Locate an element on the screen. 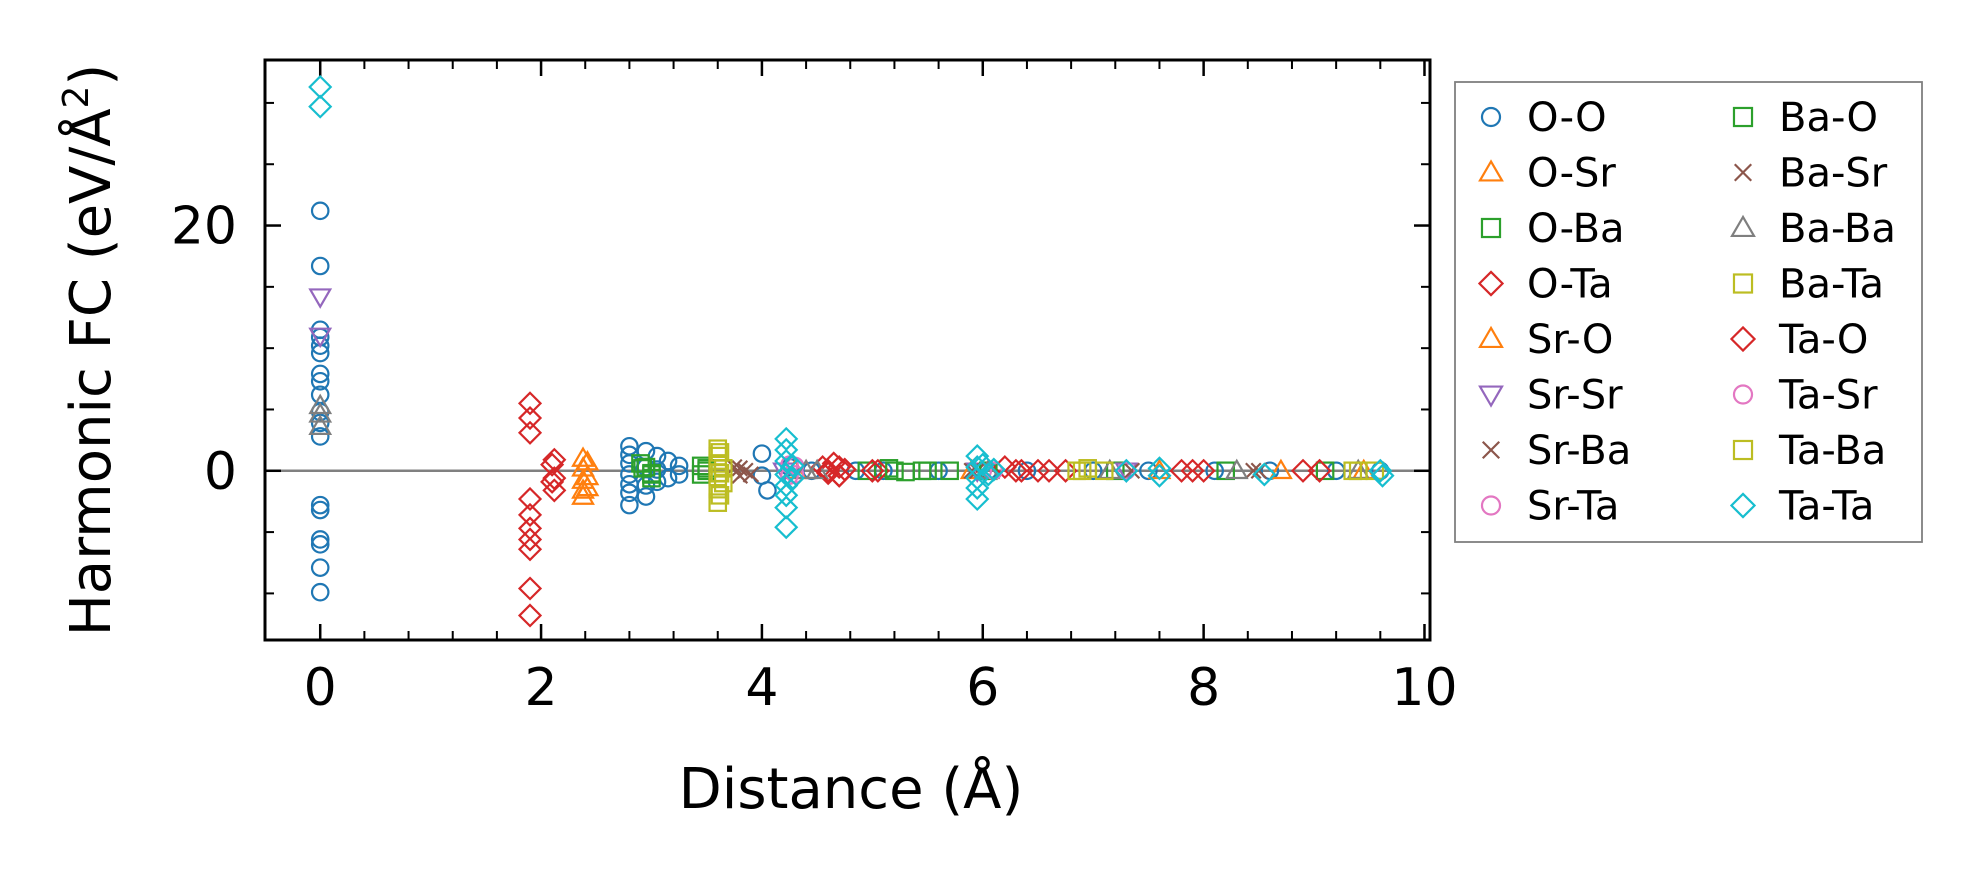  legend-item: Sr-Ba is located at coordinates (1556, 451).